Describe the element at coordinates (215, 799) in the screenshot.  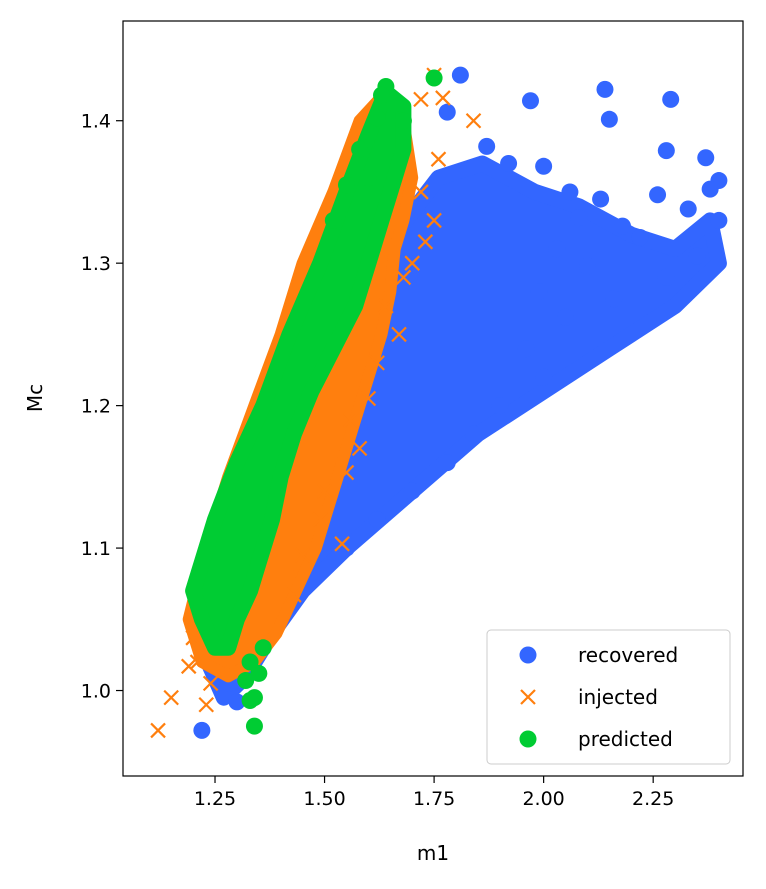
I see `x-tick-label: 1.25` at that location.